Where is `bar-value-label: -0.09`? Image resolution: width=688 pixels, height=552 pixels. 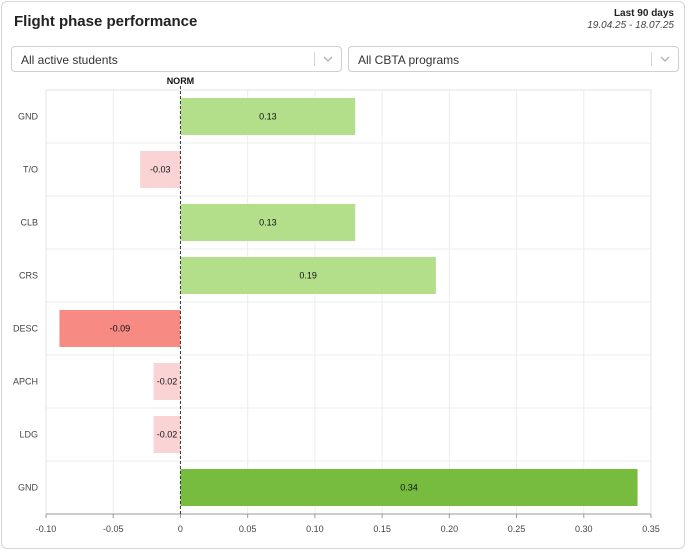 bar-value-label: -0.09 is located at coordinates (120, 329).